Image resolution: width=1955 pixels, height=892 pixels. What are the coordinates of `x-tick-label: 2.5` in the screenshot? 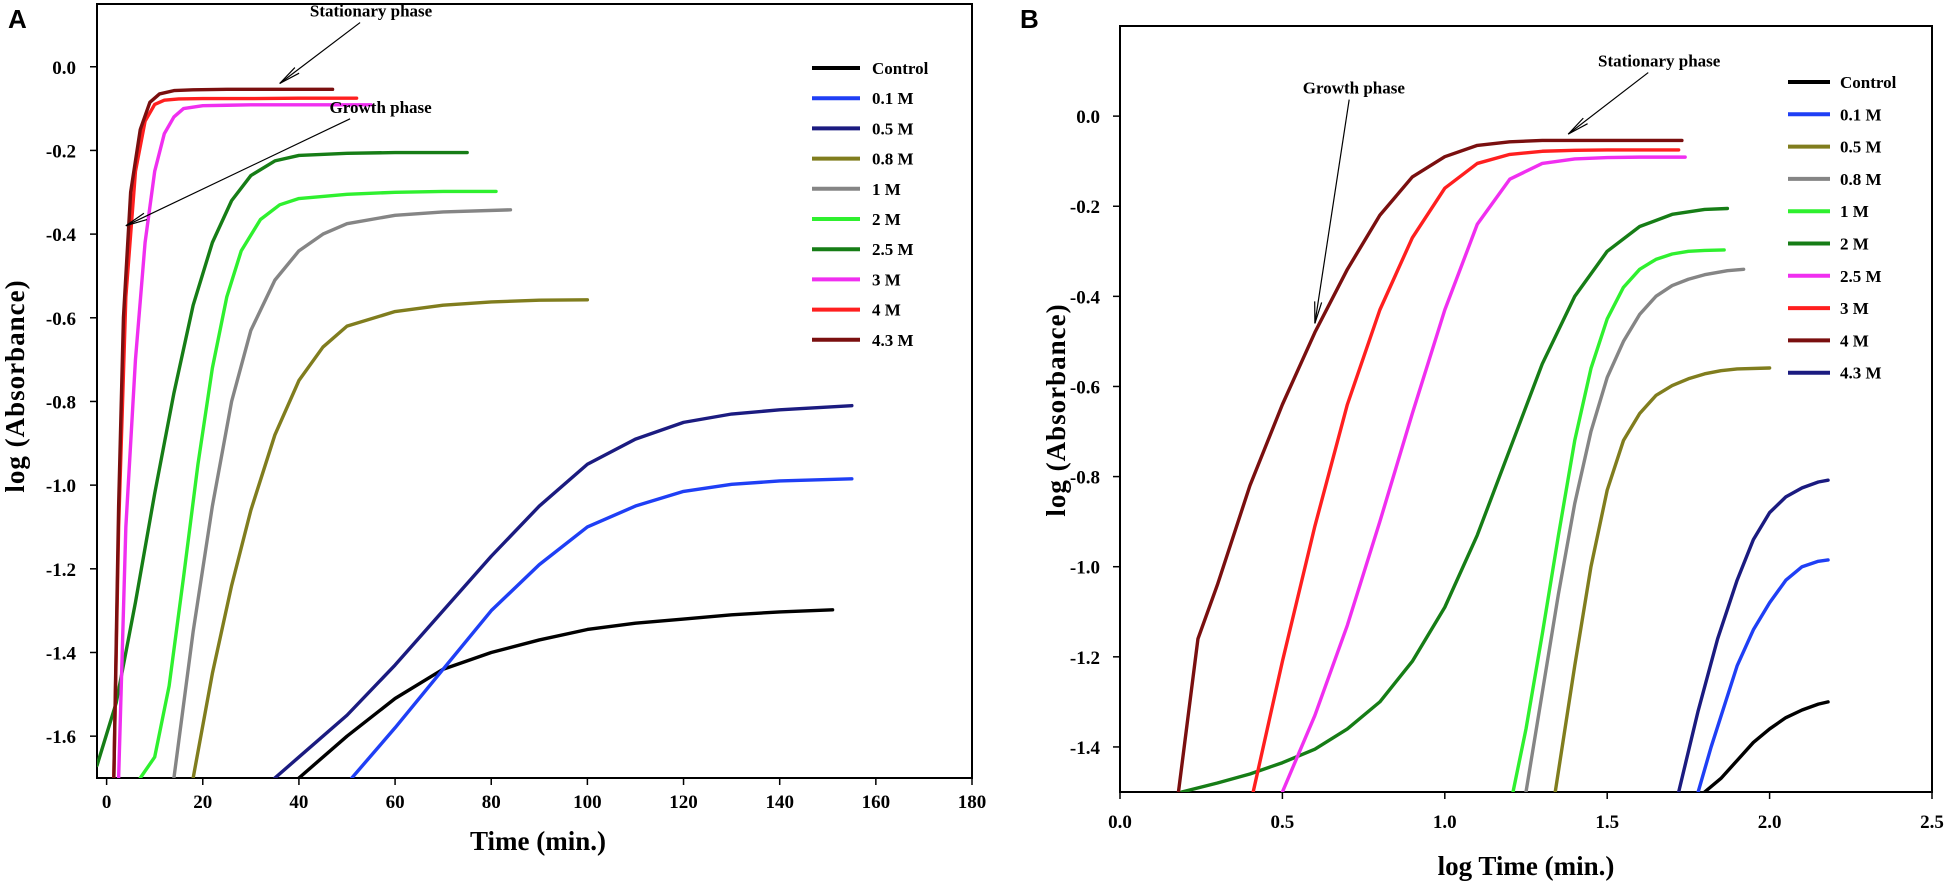 It's located at (1932, 822).